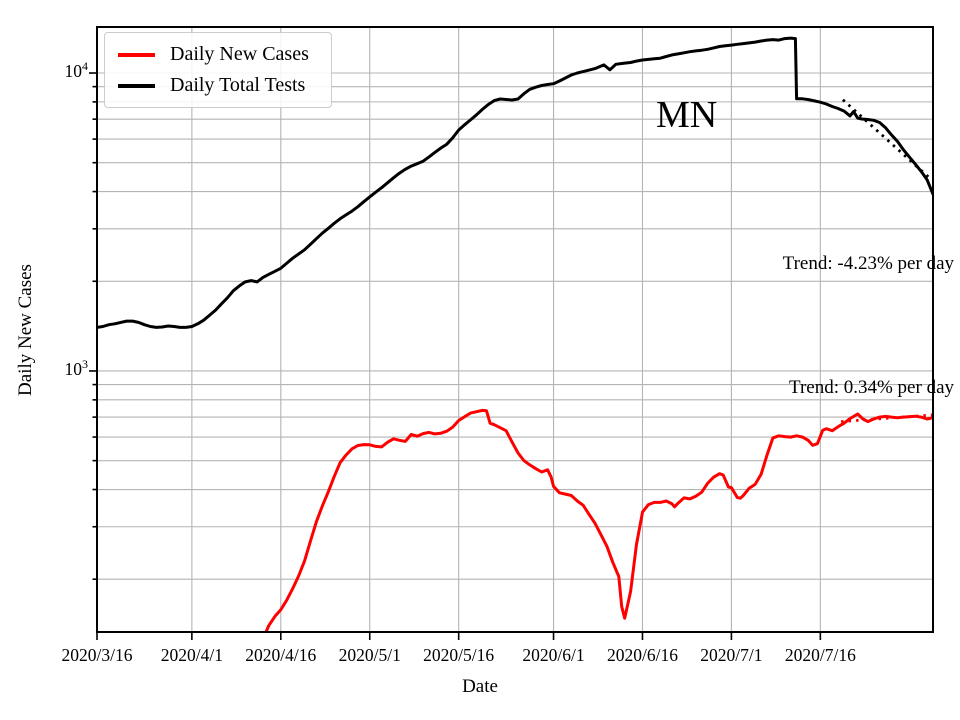 Image resolution: width=960 pixels, height=720 pixels. What do you see at coordinates (553, 655) in the screenshot?
I see `x-tick-label: 2020/6/1` at bounding box center [553, 655].